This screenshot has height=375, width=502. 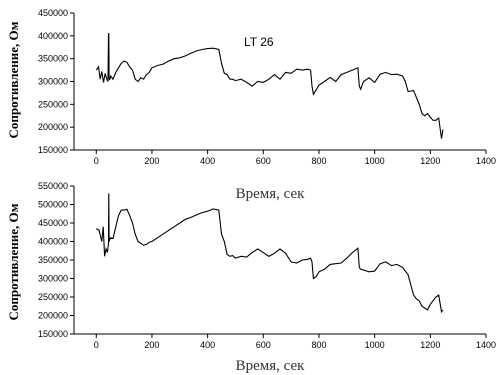 I want to click on x-axis-label-top: Время, сек, so click(x=271, y=194).